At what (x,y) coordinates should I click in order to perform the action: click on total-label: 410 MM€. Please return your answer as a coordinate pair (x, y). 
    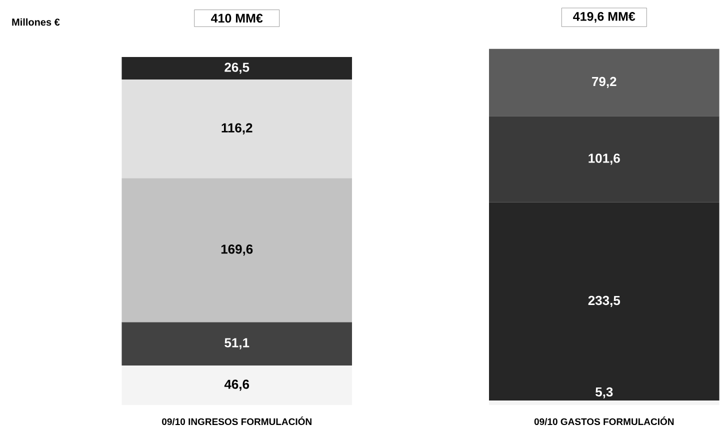
    Looking at the image, I should click on (236, 18).